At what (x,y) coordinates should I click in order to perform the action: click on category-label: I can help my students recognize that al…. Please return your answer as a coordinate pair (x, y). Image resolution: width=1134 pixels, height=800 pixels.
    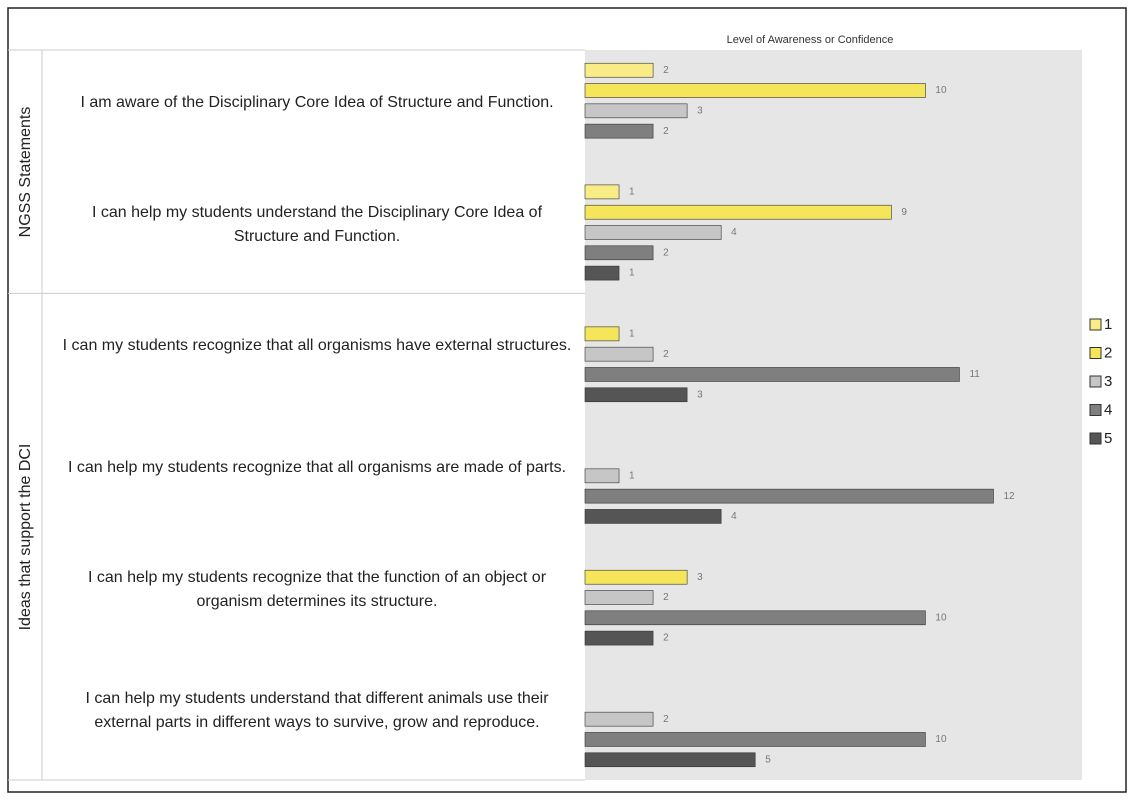
    Looking at the image, I should click on (317, 467).